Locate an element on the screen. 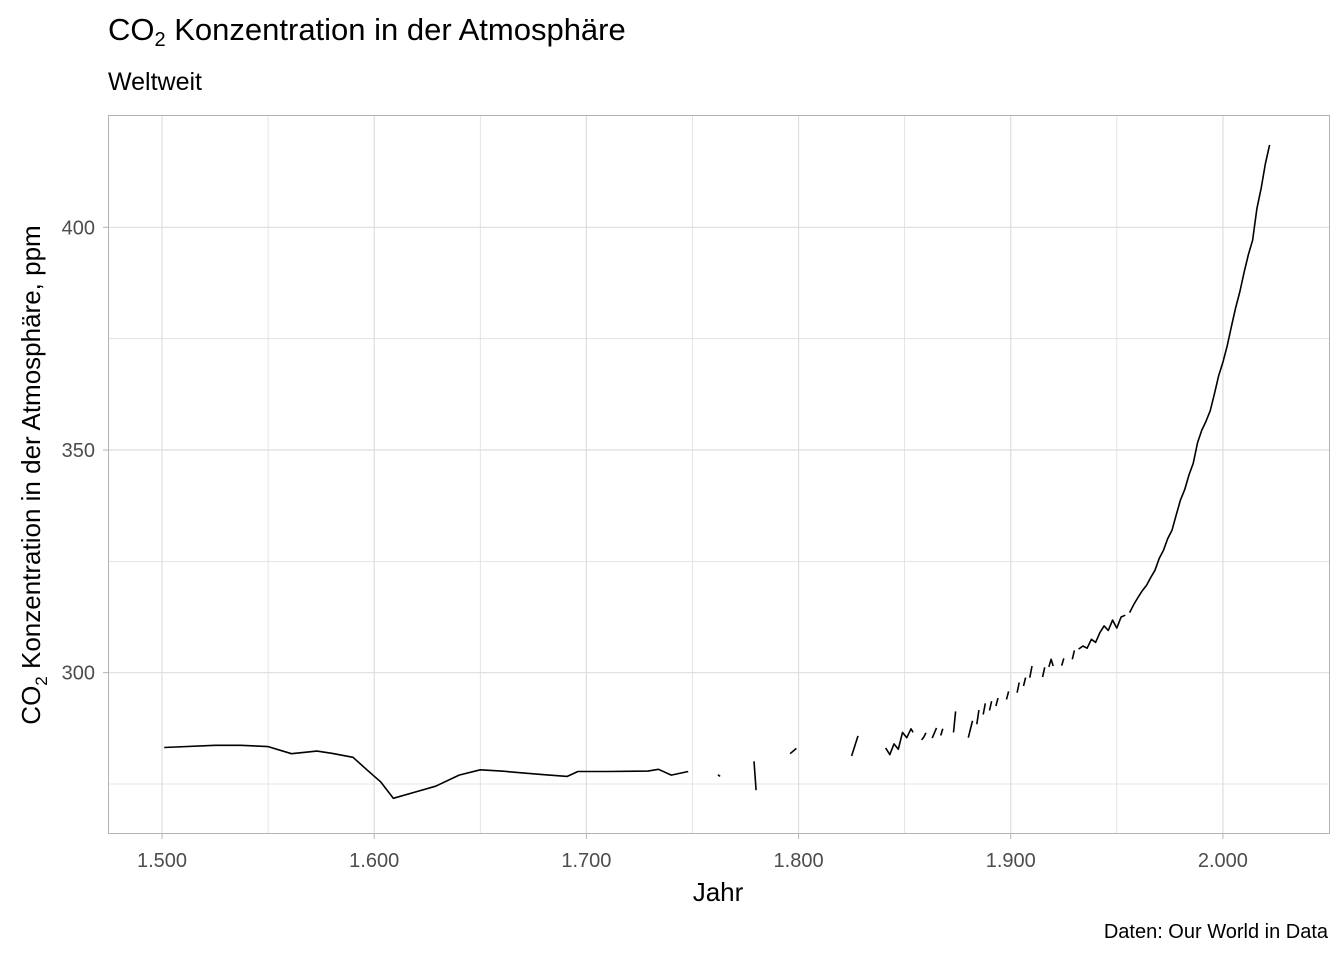  x-tick-label: 1.900 is located at coordinates (1011, 861).